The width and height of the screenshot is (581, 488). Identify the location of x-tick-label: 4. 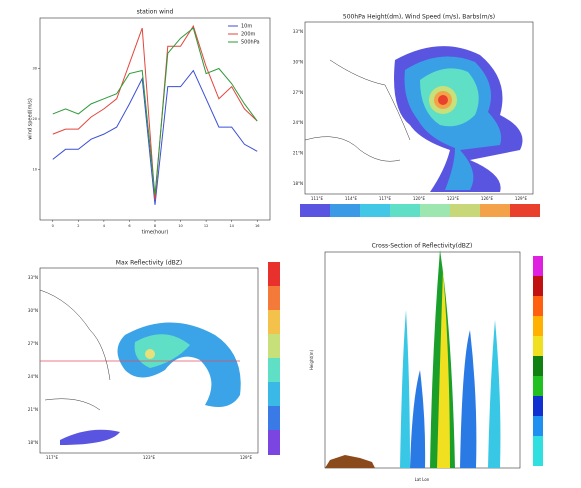
(104, 226).